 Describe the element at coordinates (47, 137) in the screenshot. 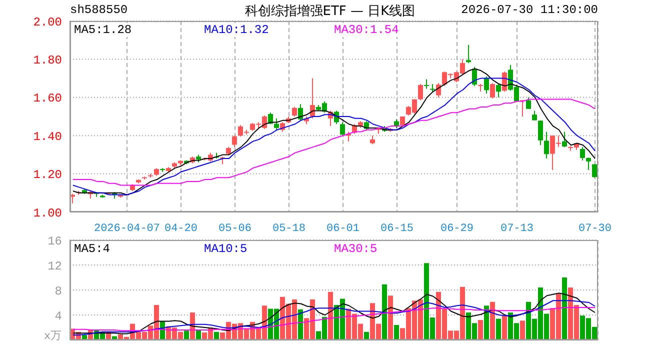

I see `y-tick-label: 1.40` at that location.